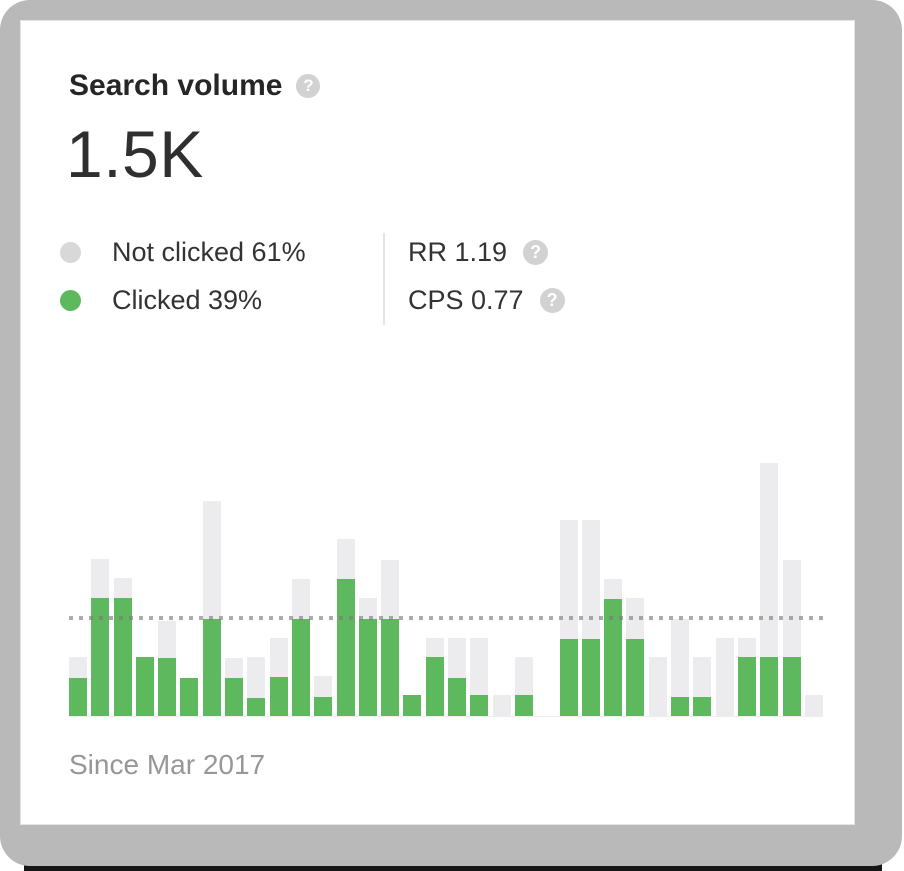 This screenshot has height=871, width=904. I want to click on help-icon-rr: ?, so click(536, 252).